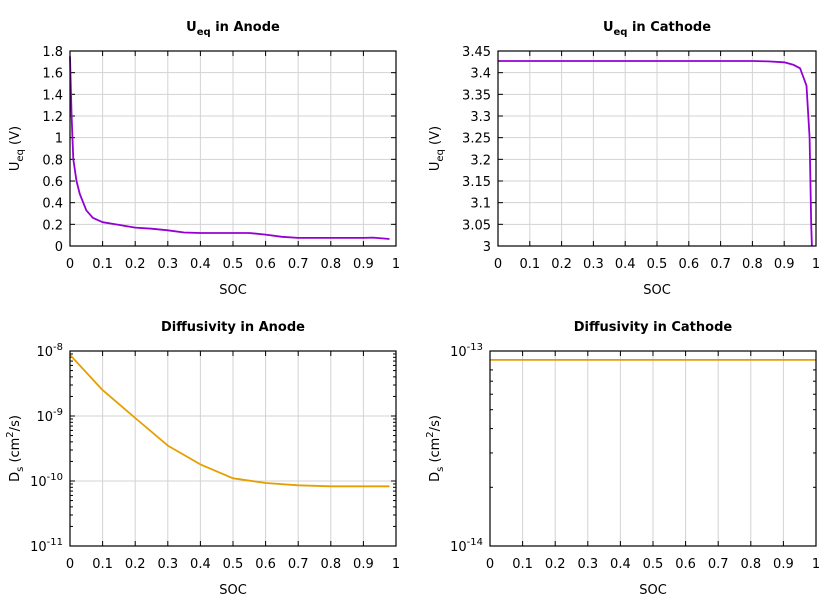 The image size is (840, 604). I want to click on y-tick-label: 1.4, so click(52, 95).